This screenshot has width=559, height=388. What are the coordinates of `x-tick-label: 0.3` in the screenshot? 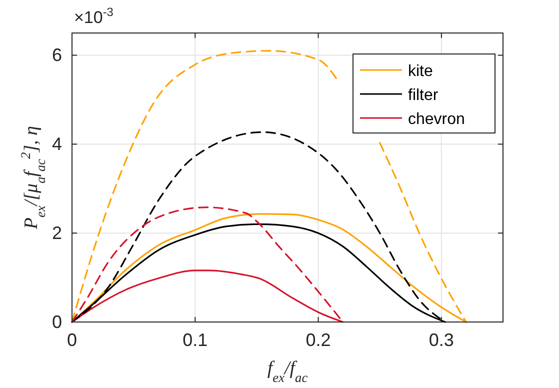 It's located at (441, 340).